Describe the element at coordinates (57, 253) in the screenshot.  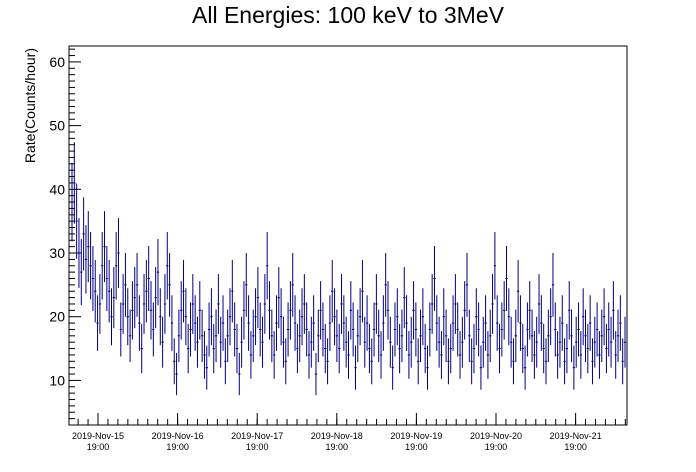
I see `y-tick-label: 30` at that location.